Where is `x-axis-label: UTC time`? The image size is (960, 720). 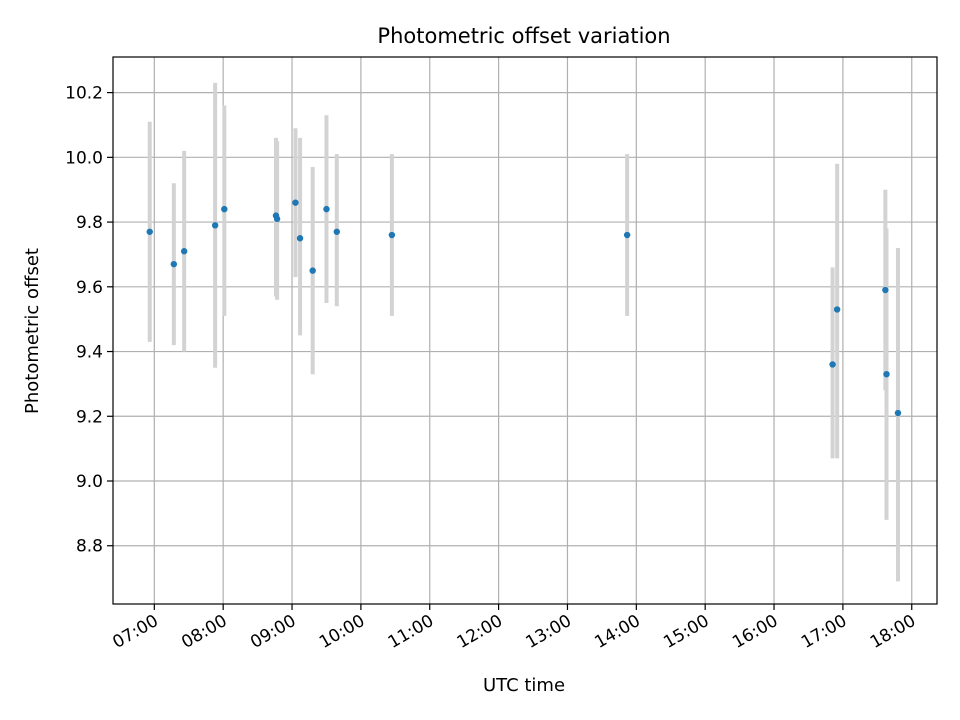
x-axis-label: UTC time is located at coordinates (524, 685).